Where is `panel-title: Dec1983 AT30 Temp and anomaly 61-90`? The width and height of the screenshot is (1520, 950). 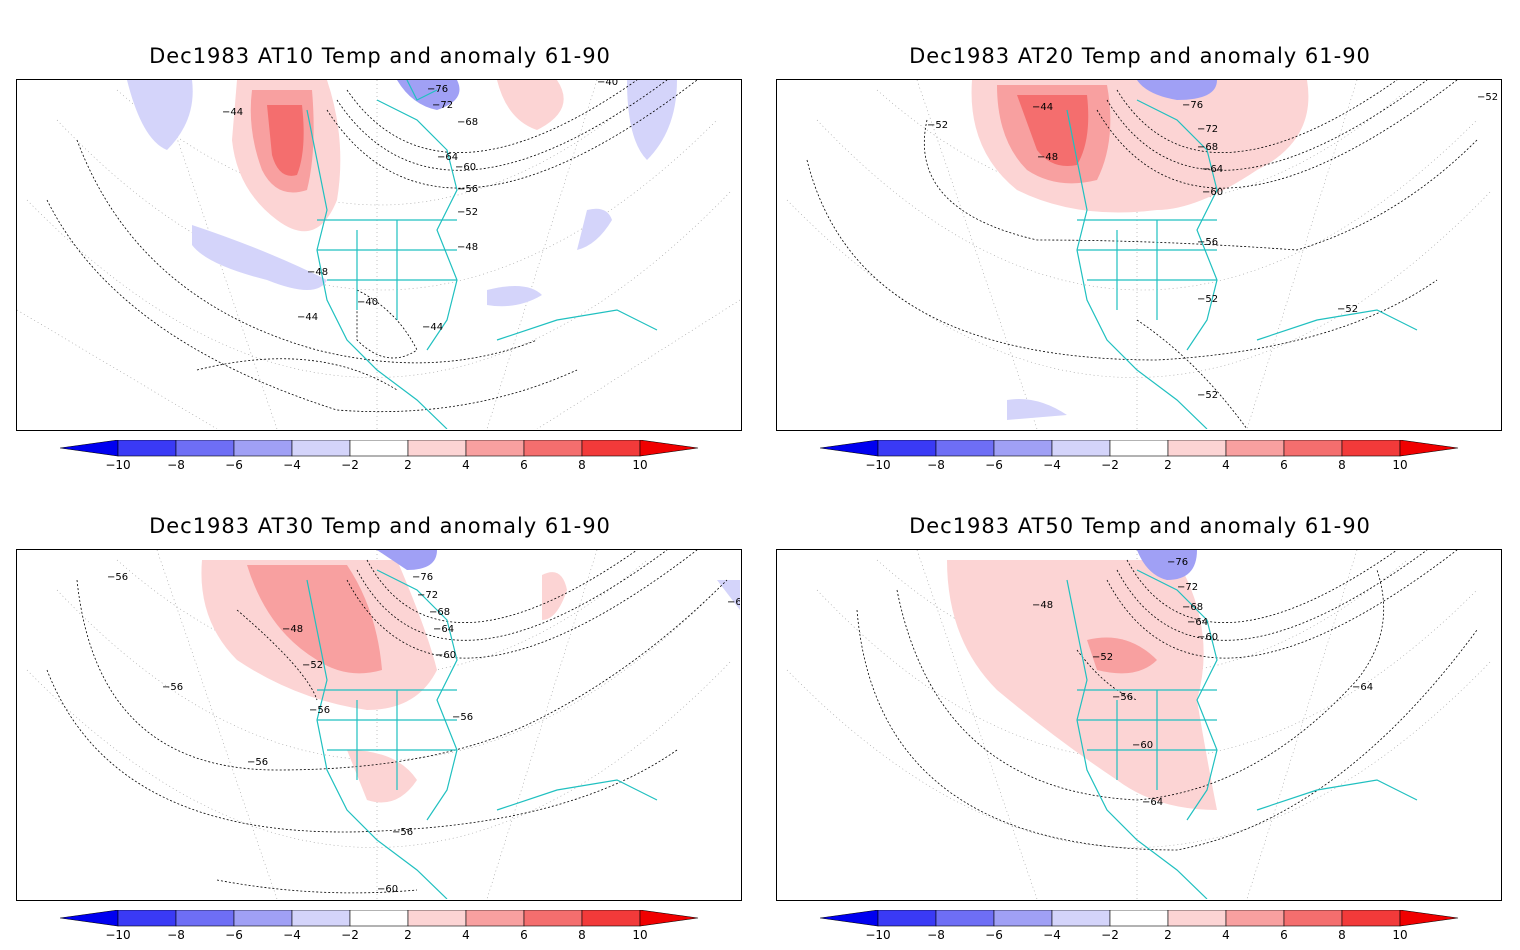 panel-title: Dec1983 AT30 Temp and anomaly 61-90 is located at coordinates (380, 526).